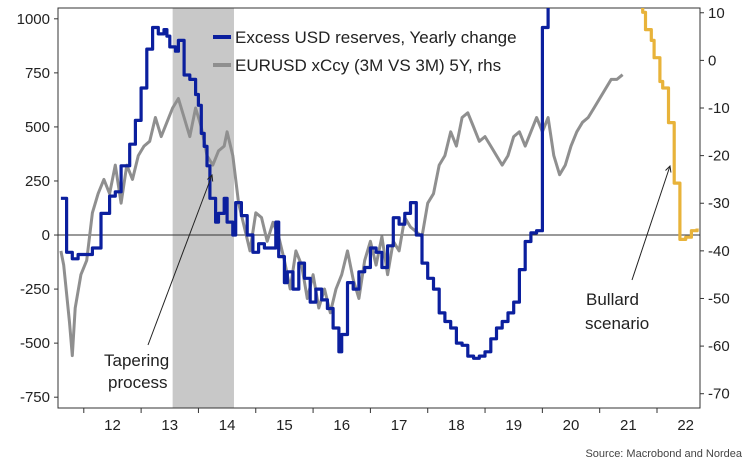 This screenshot has width=751, height=475. I want to click on x-tick-label: 17, so click(399, 425).